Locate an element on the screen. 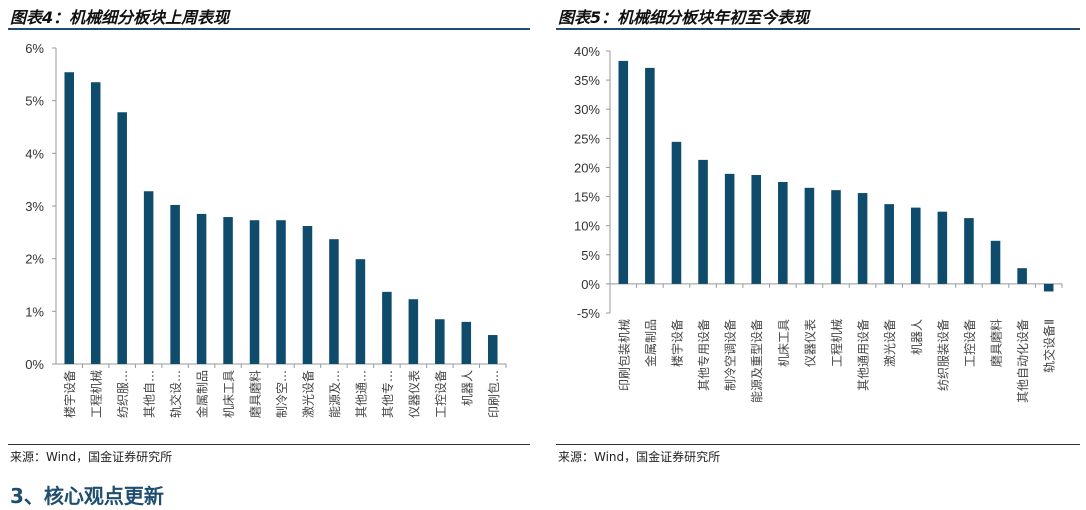  chart1-bottom-rule is located at coordinates (269, 444).